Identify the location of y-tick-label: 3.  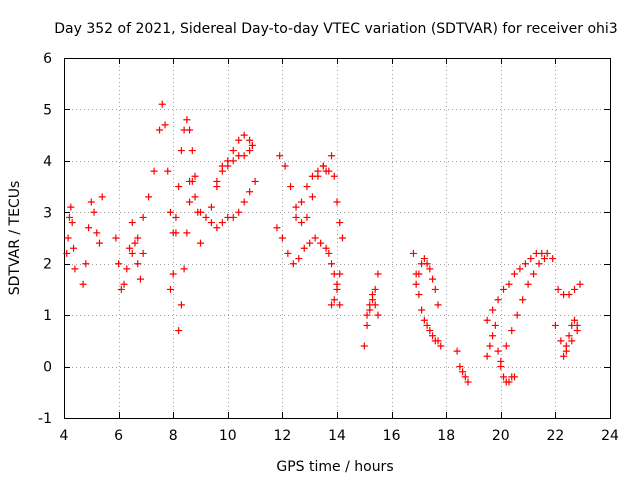
(47, 213).